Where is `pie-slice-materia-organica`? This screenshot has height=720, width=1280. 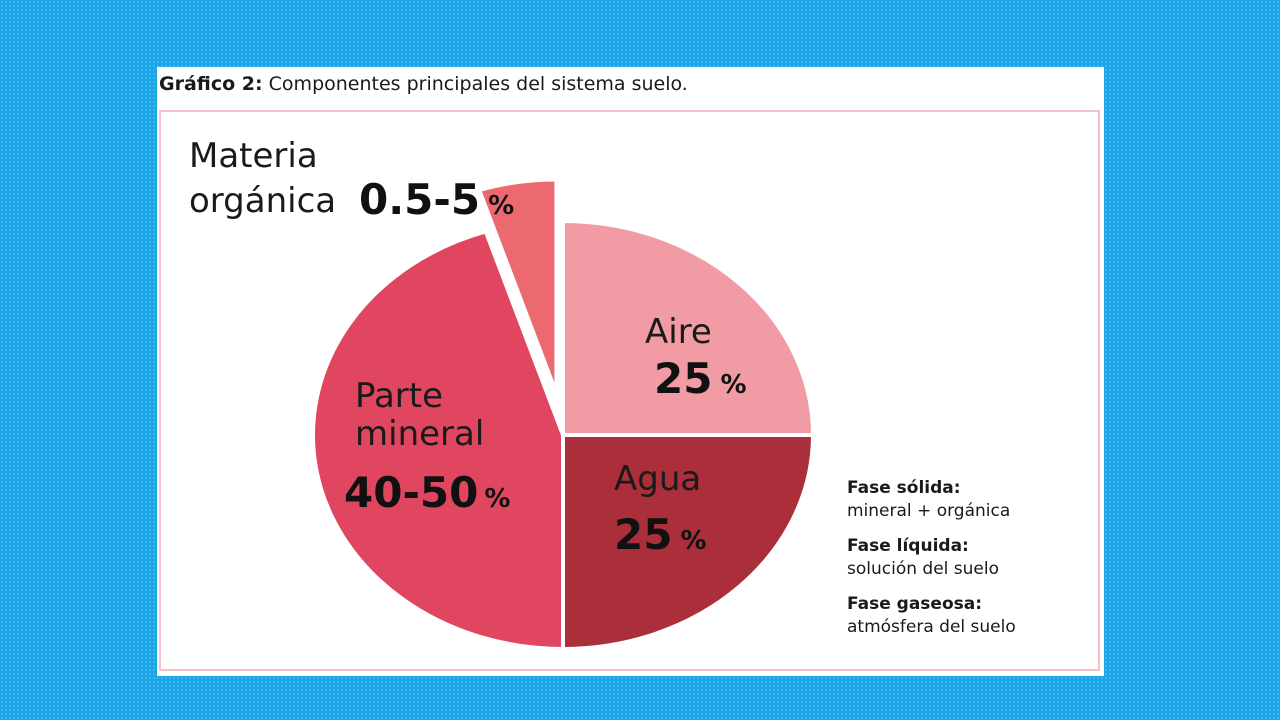
pie-slice-materia-organica is located at coordinates (517, 286).